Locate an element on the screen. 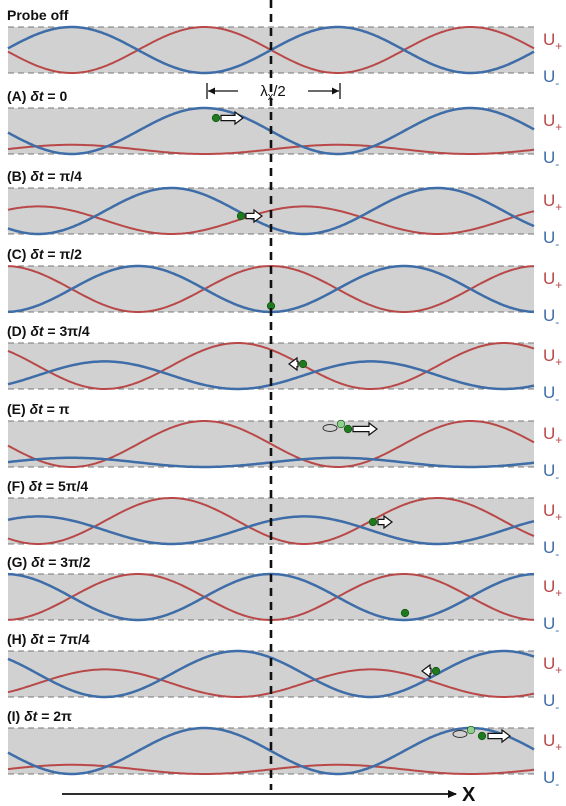 Image resolution: width=566 pixels, height=806 pixels. panel-i: (I) δt = 2π U+ U- is located at coordinates (284, 749).